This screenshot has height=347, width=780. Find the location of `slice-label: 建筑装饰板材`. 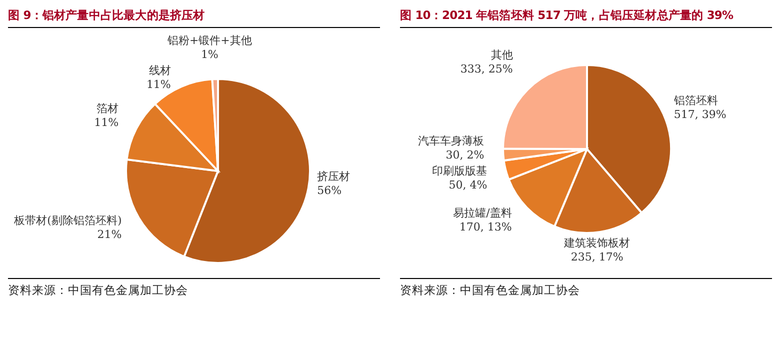

slice-label: 建筑装饰板材 is located at coordinates (596, 243).